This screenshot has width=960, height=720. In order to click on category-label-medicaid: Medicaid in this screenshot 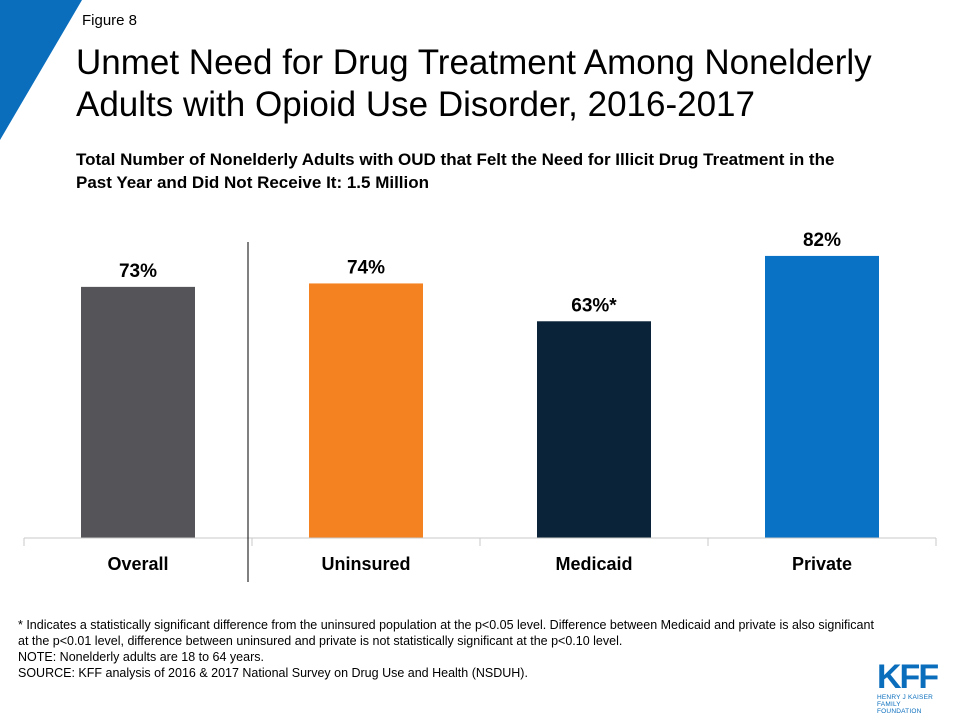, I will do `click(593, 564)`.